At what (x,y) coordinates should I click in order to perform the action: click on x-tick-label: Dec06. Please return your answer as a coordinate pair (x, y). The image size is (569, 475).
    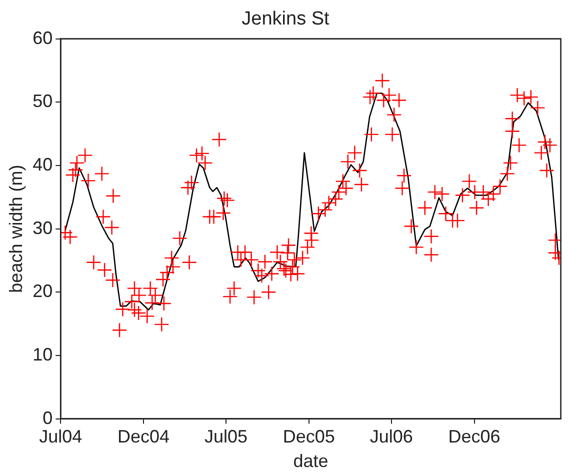
    Looking at the image, I should click on (474, 436).